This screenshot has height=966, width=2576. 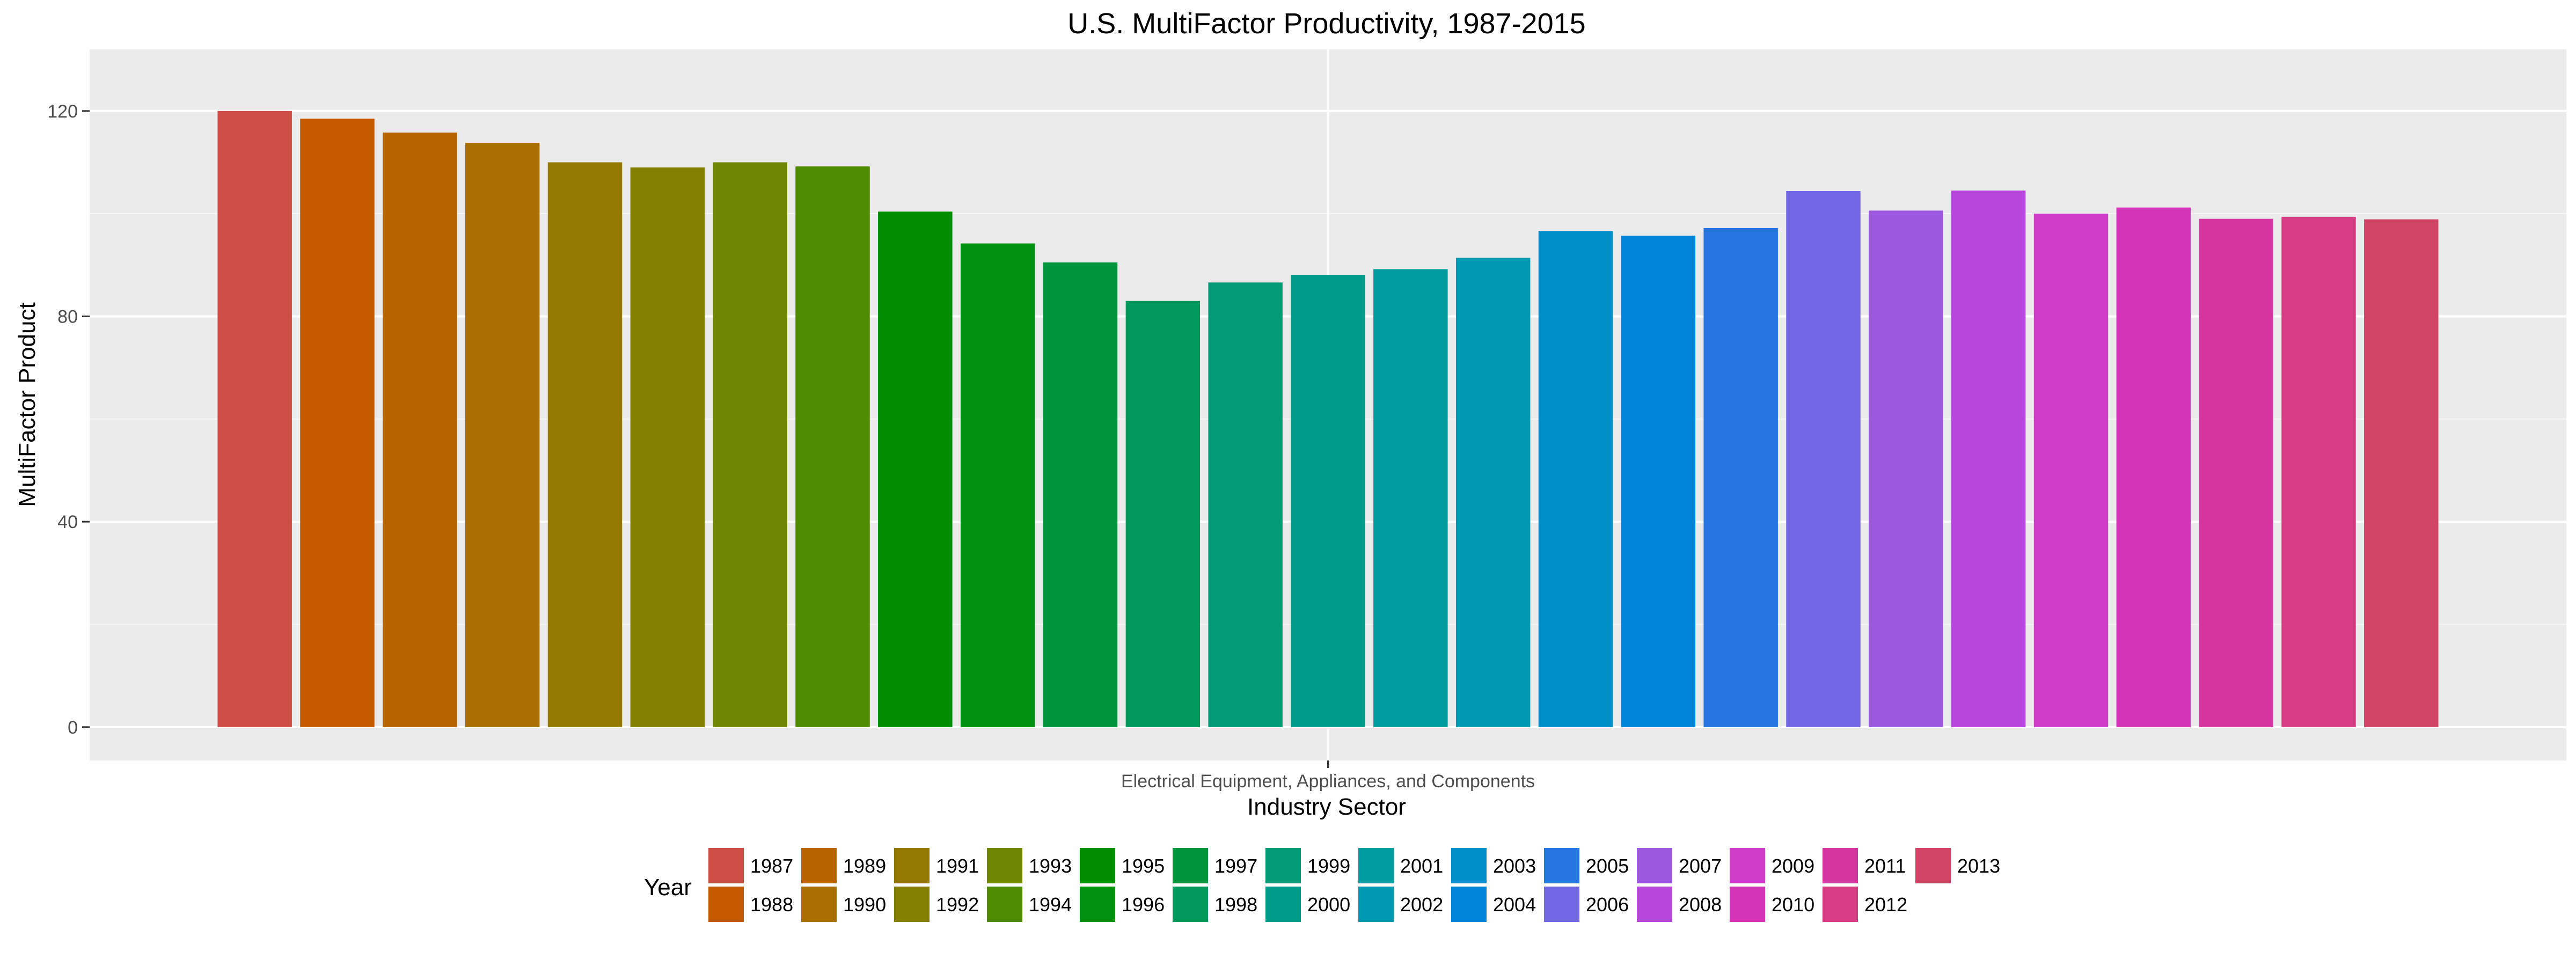 What do you see at coordinates (1163, 514) in the screenshot?
I see `bar-1998` at bounding box center [1163, 514].